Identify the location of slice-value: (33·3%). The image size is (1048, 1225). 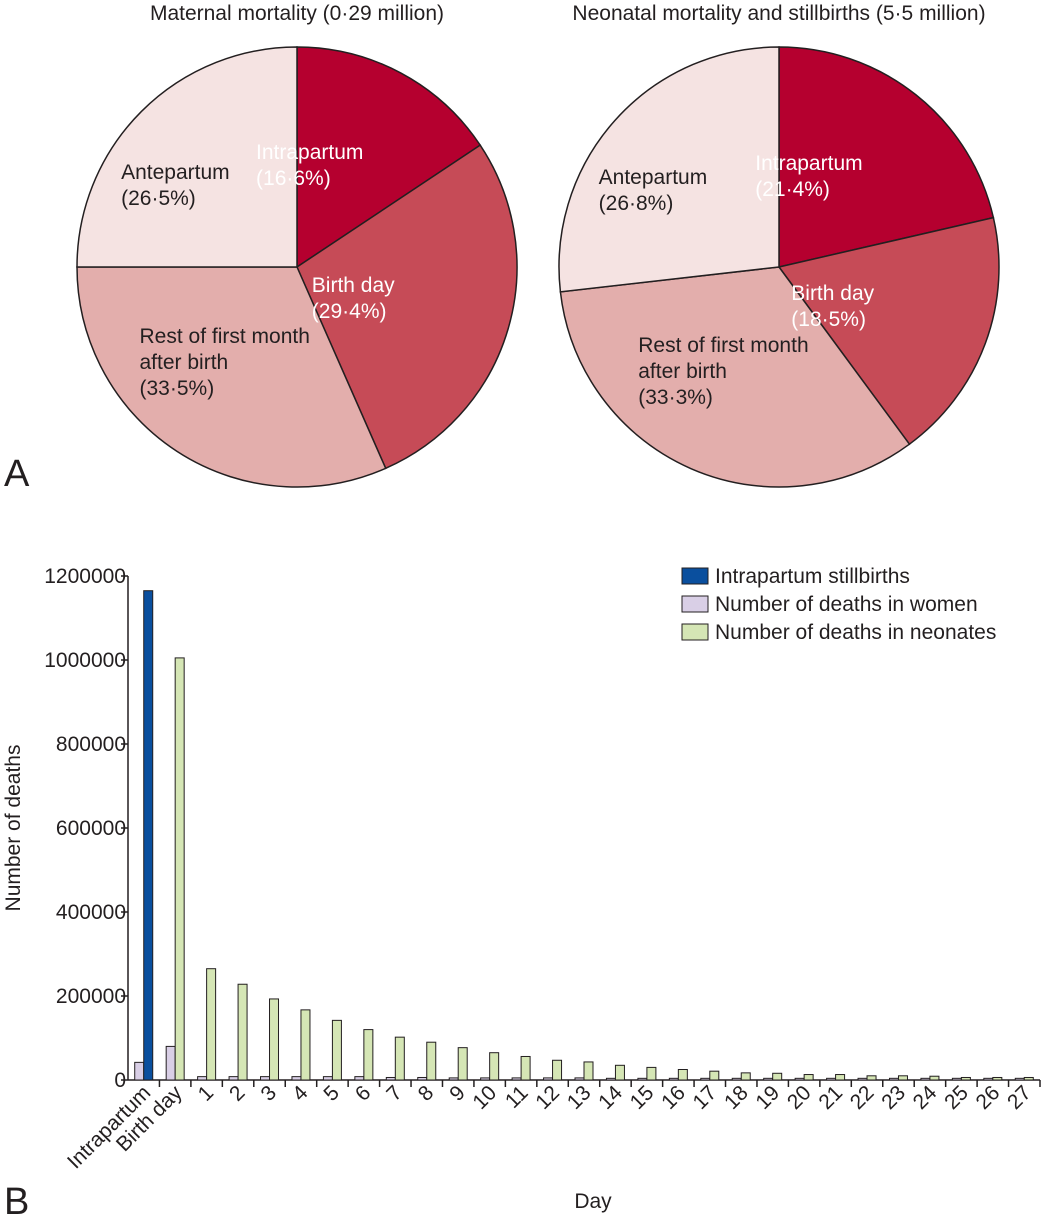
(675, 397).